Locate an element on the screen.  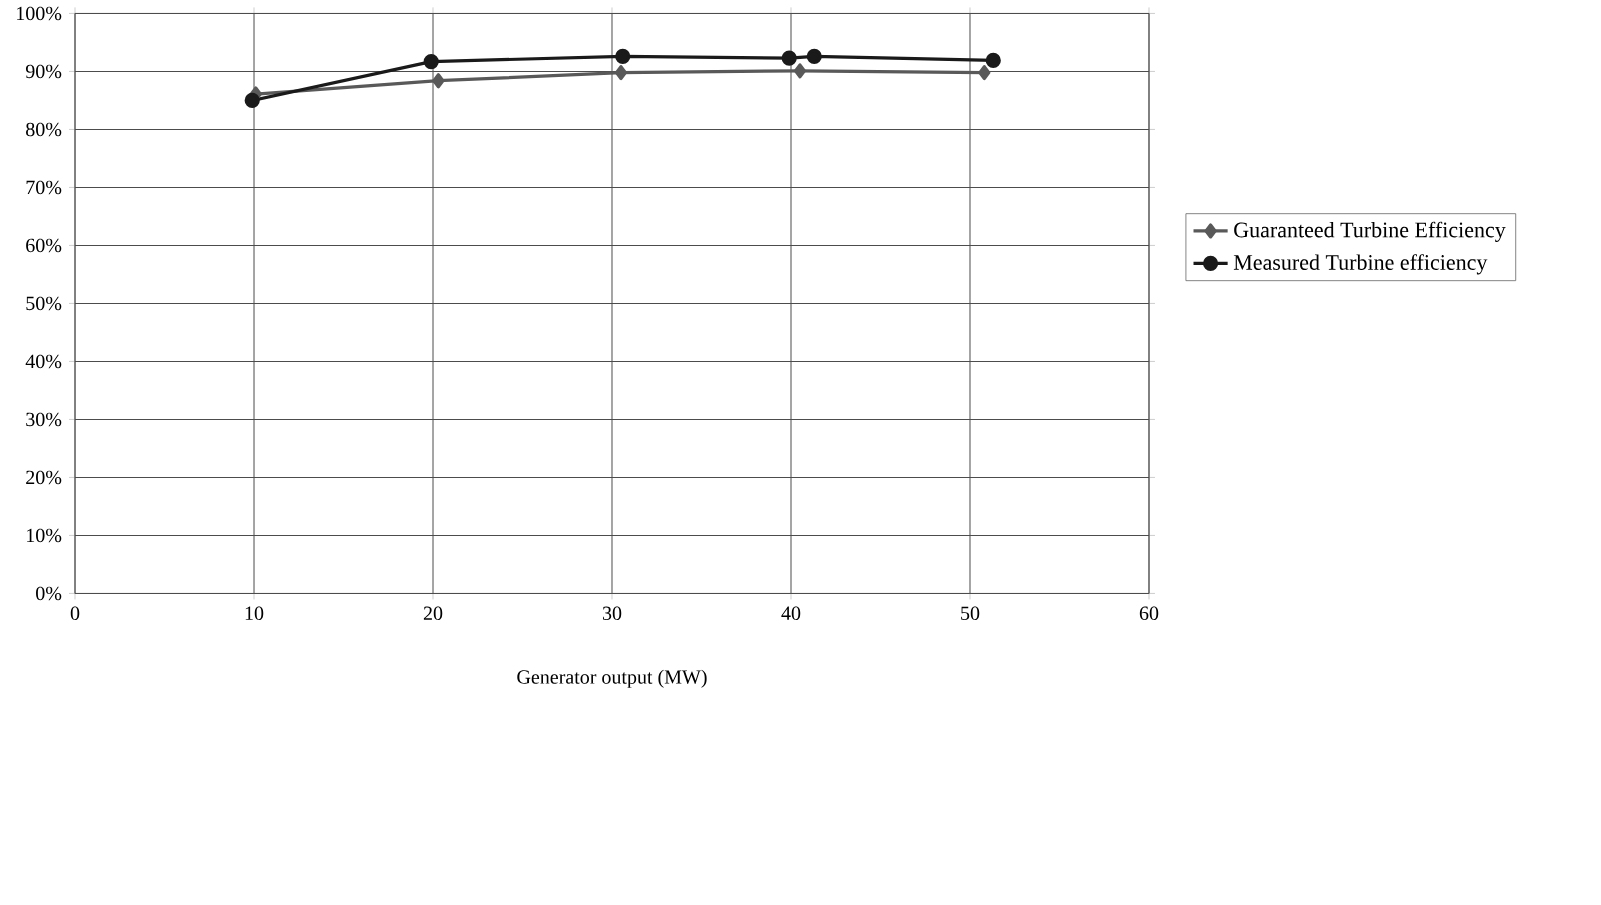
legend-label: Measured Turbine efficiency is located at coordinates (1360, 264).